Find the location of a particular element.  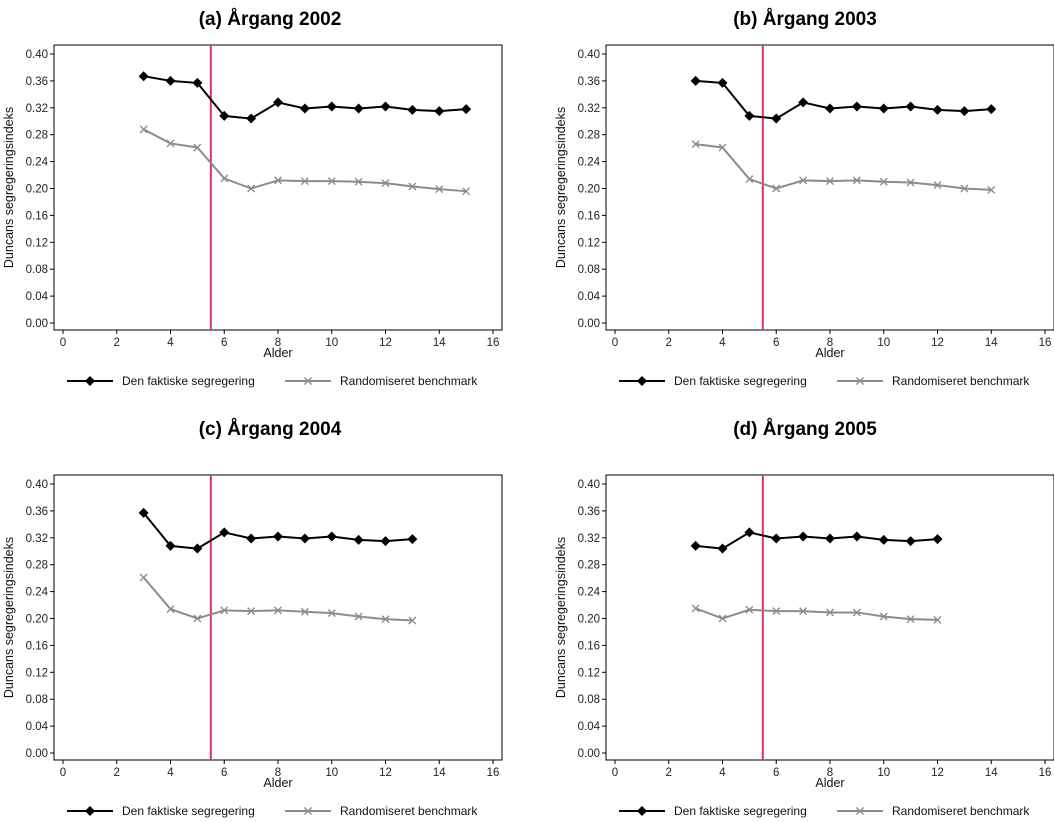

x-tick-label: 12 is located at coordinates (385, 773).